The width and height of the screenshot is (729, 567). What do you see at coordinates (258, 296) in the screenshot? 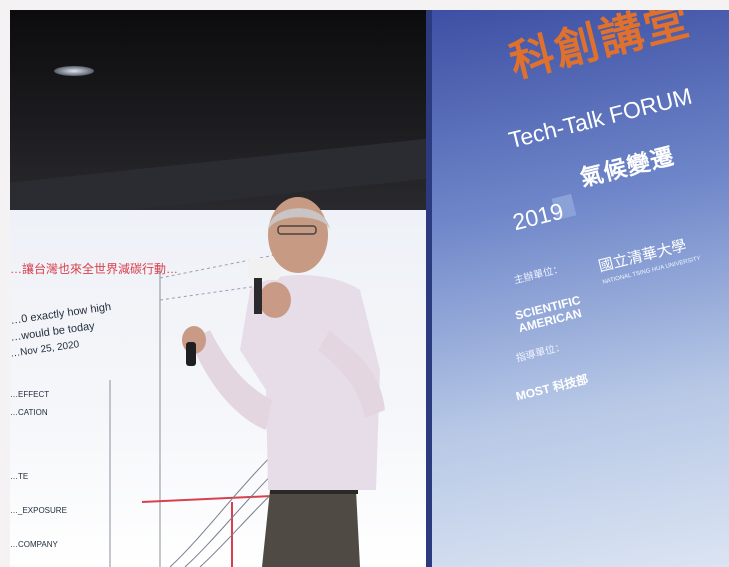
I see `microphone-handle` at bounding box center [258, 296].